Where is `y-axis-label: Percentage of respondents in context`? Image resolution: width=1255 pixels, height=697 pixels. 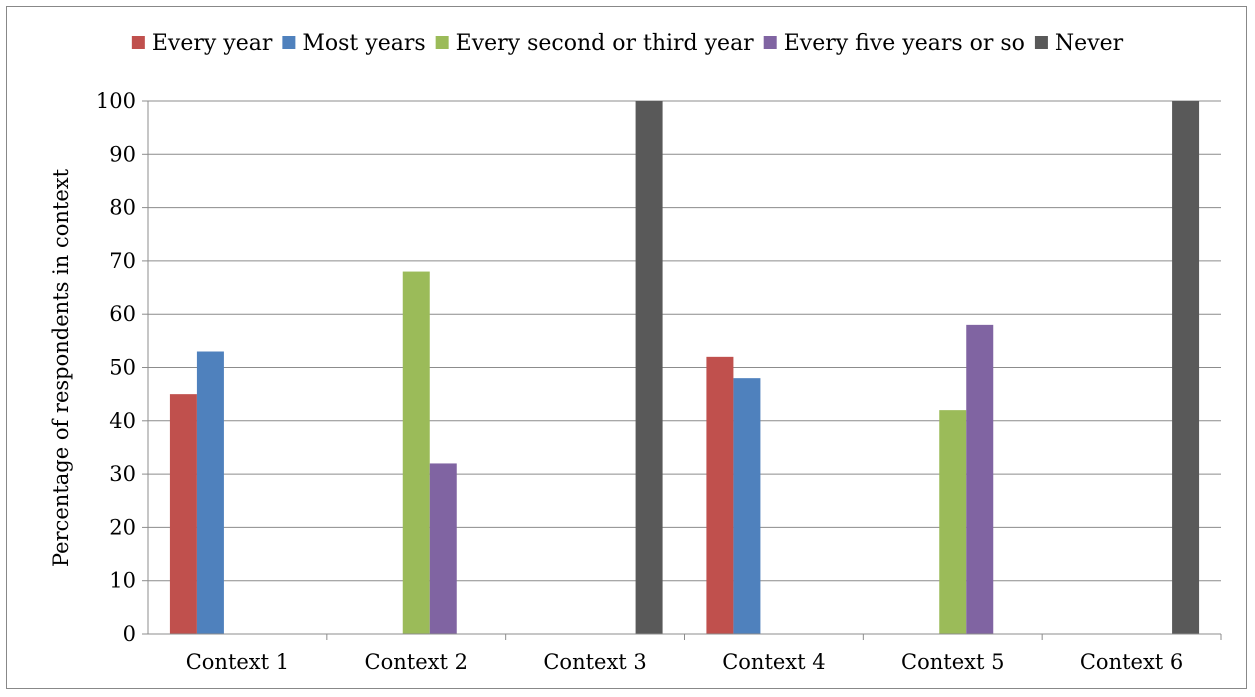
y-axis-label: Percentage of respondents in context is located at coordinates (61, 367).